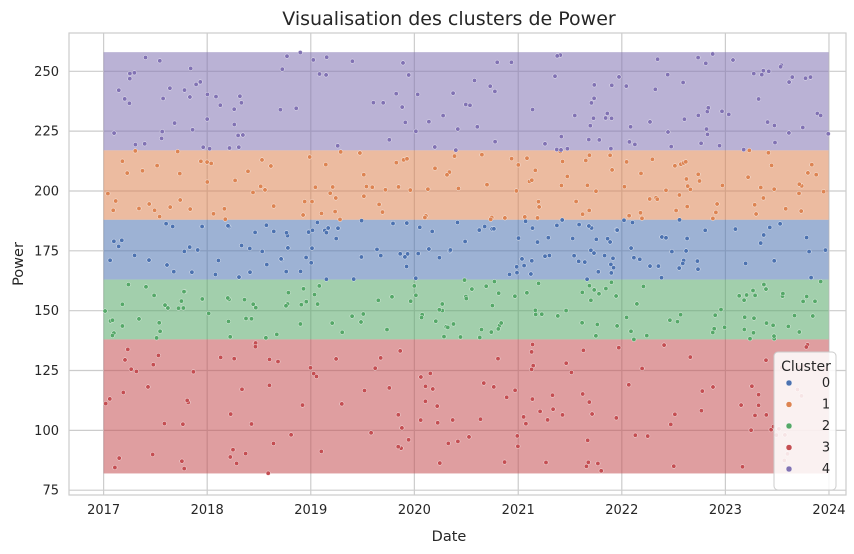 Image resolution: width=854 pixels, height=554 pixels. I want to click on x-tick-label: 2024, so click(828, 510).